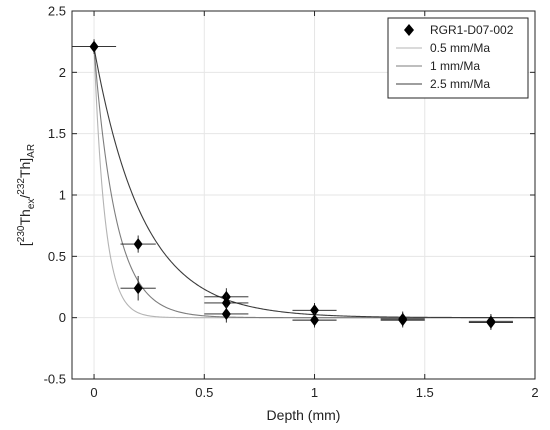  I want to click on y-axis-title: [230Thex/232Th]AR, so click(26, 195).